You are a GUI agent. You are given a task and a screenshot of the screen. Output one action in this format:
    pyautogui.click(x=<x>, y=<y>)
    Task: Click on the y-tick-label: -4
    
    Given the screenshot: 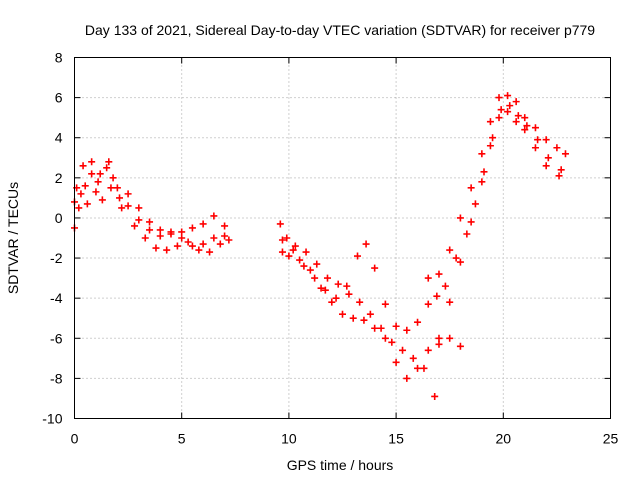 What is the action you would take?
    pyautogui.click(x=56, y=298)
    